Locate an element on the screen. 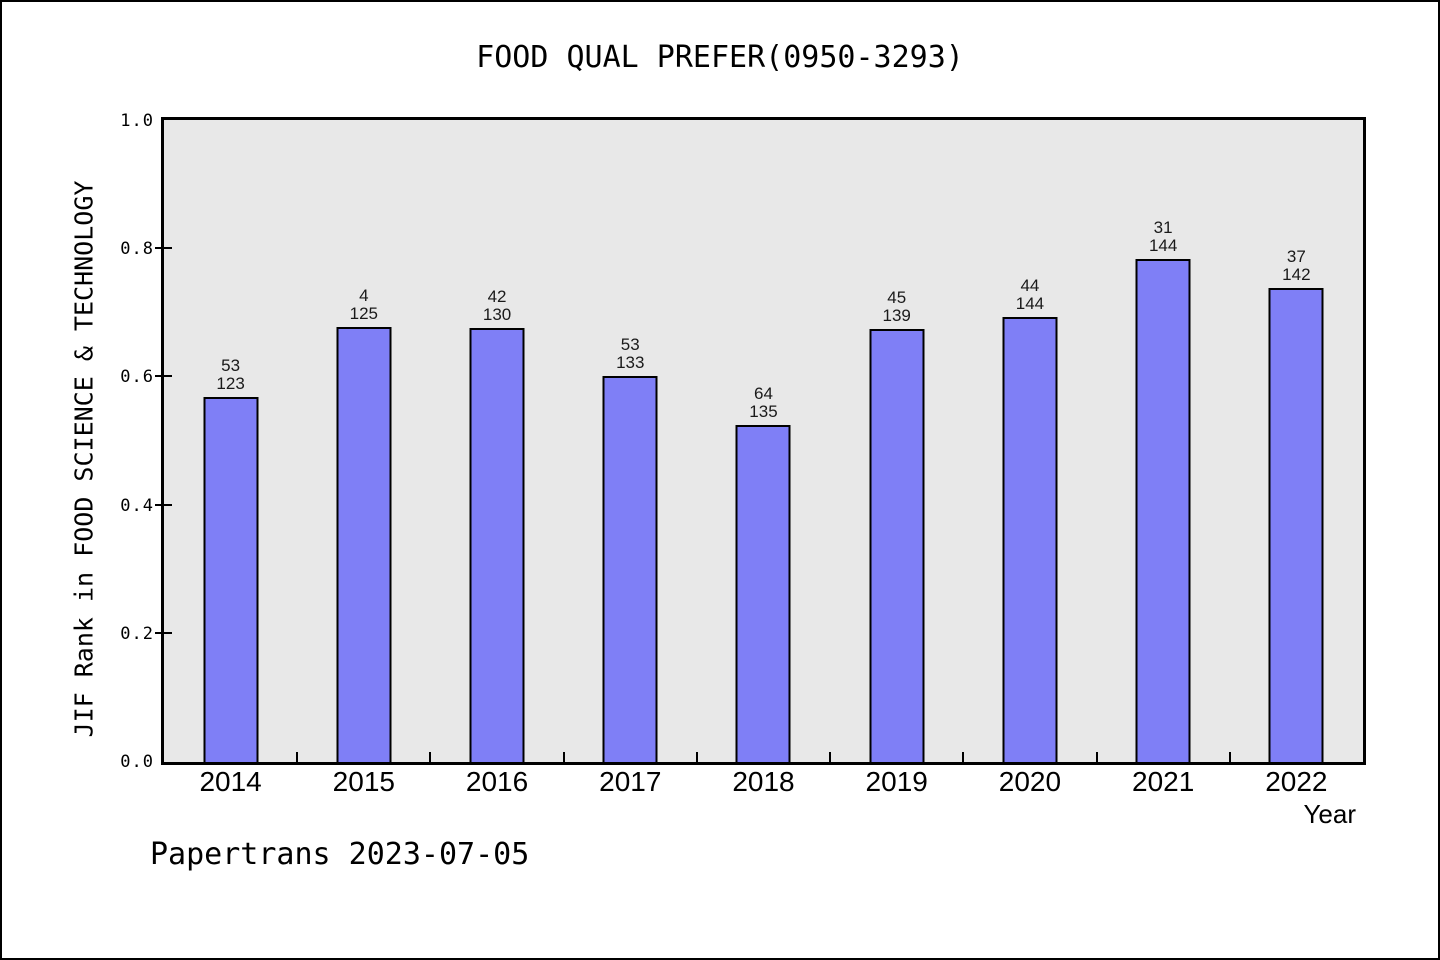 The height and width of the screenshot is (960, 1440). bar-value-label: 53 123 is located at coordinates (230, 375).